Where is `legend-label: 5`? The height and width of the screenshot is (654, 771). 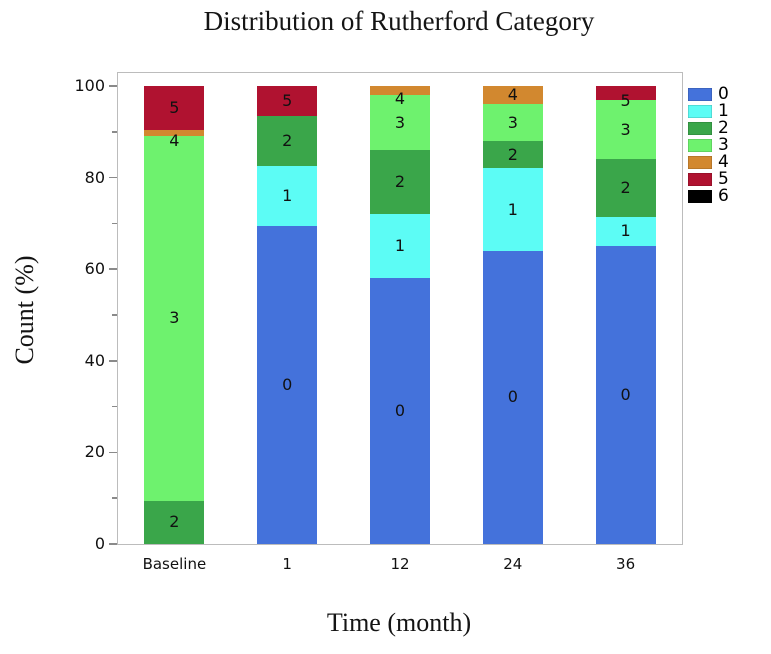 legend-label: 5 is located at coordinates (723, 178).